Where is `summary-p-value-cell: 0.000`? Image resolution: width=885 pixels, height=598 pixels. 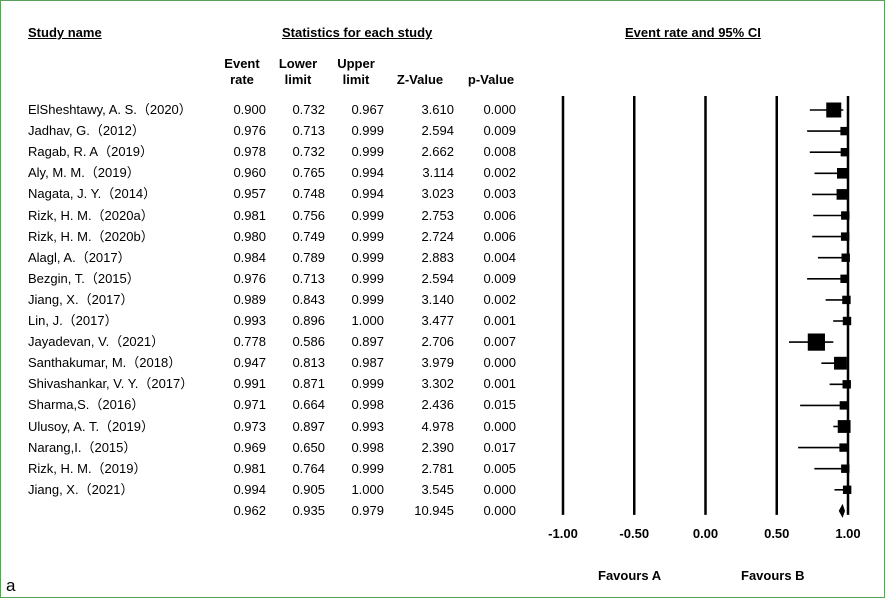
summary-p-value-cell: 0.000 is located at coordinates (499, 510).